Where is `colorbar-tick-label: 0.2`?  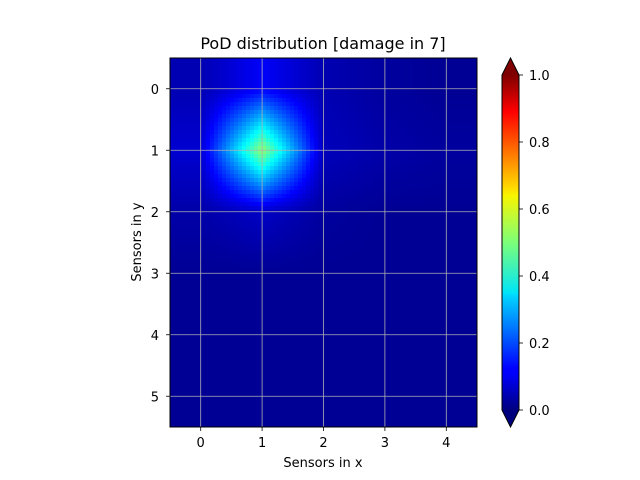 colorbar-tick-label: 0.2 is located at coordinates (539, 344).